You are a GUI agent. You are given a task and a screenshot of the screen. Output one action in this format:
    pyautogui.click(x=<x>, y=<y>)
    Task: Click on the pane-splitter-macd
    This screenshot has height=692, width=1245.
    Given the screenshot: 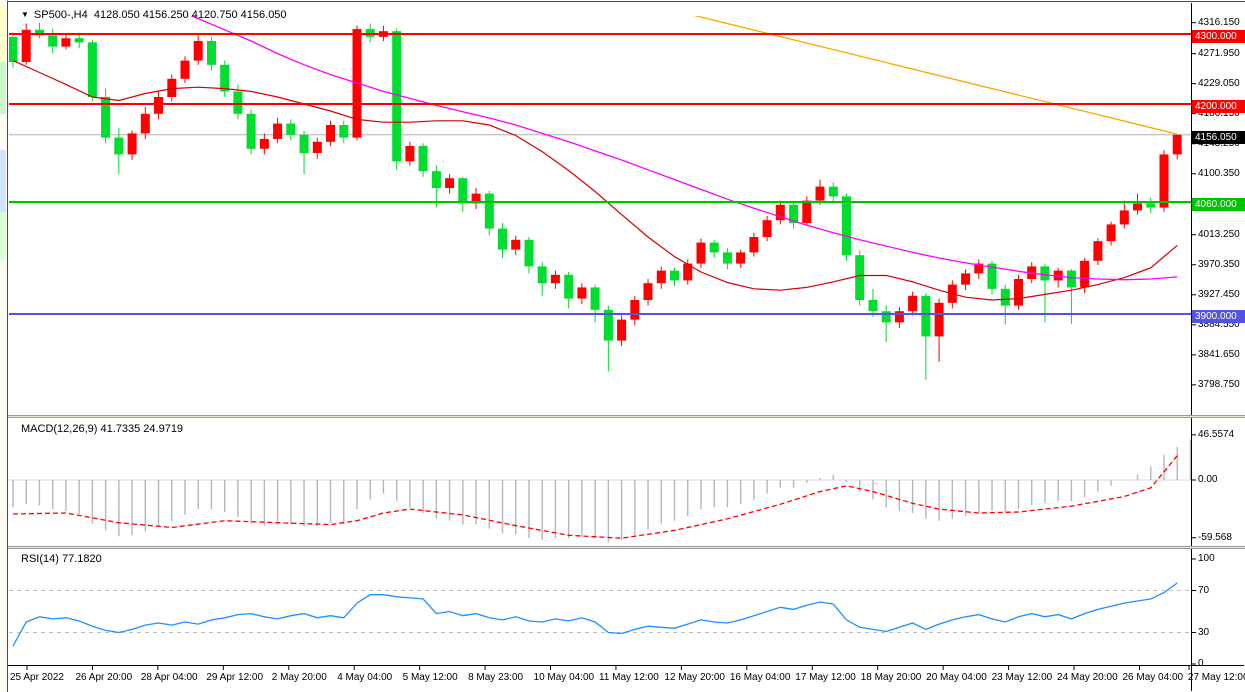 What is the action you would take?
    pyautogui.click(x=626, y=416)
    